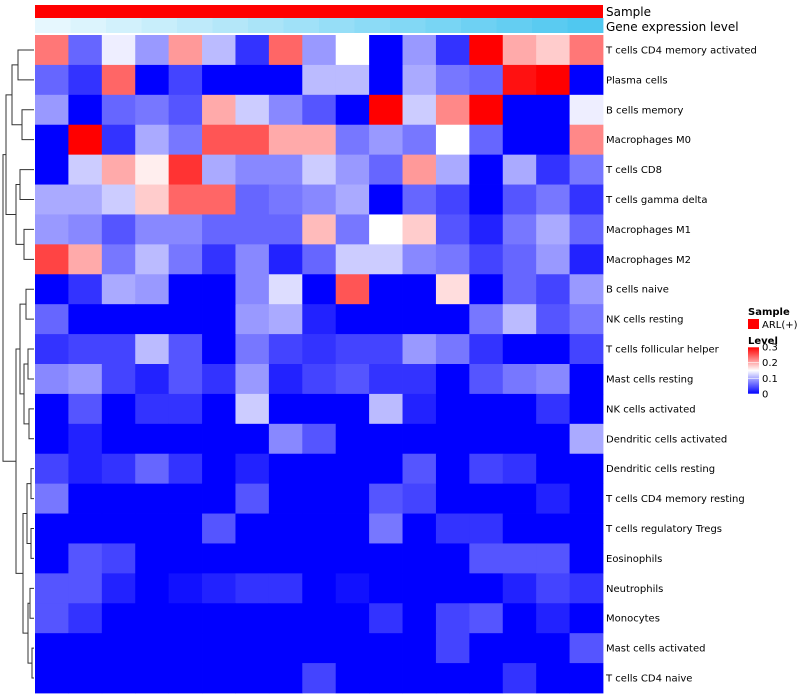  Describe the element at coordinates (763, 341) in the screenshot. I see `legend-level-title: Level` at that location.